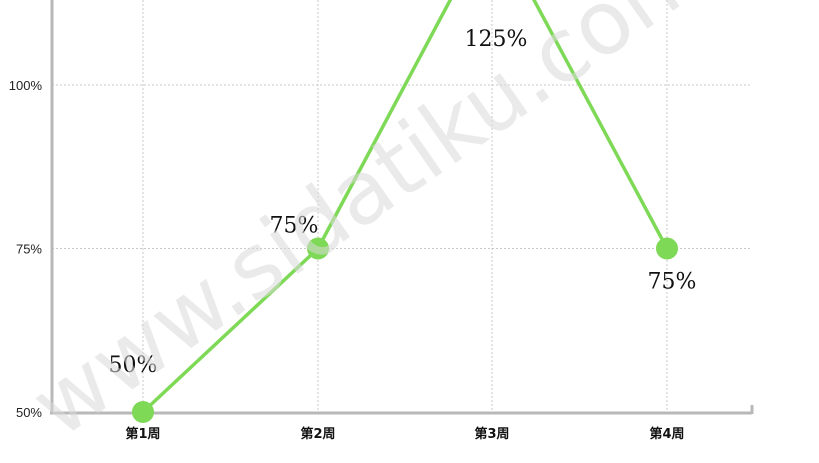 This screenshot has width=819, height=463. What do you see at coordinates (133, 365) in the screenshot?
I see `data-label: 50%` at bounding box center [133, 365].